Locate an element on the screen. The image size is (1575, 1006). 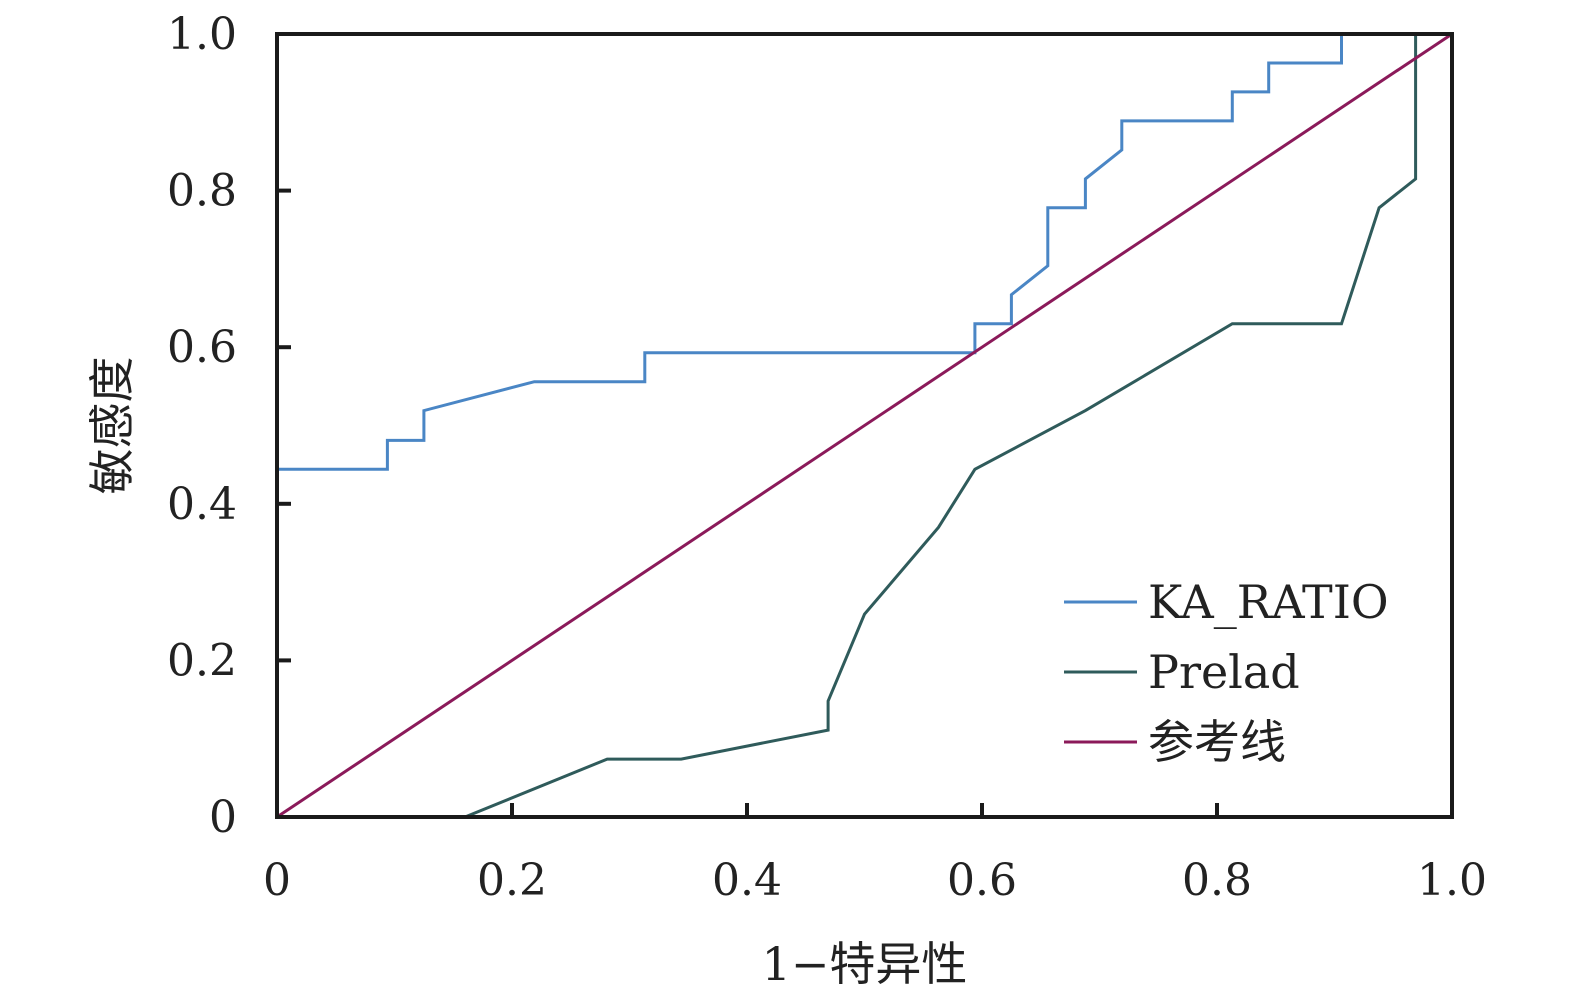
y-tick-label: 0.4 is located at coordinates (202, 504).